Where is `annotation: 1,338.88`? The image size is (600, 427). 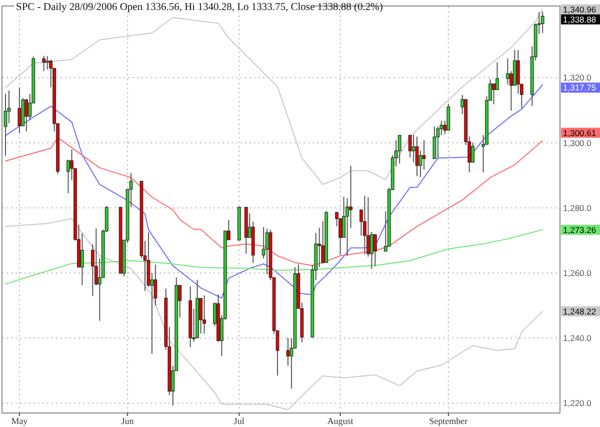 annotation: 1,338.88 is located at coordinates (579, 19).